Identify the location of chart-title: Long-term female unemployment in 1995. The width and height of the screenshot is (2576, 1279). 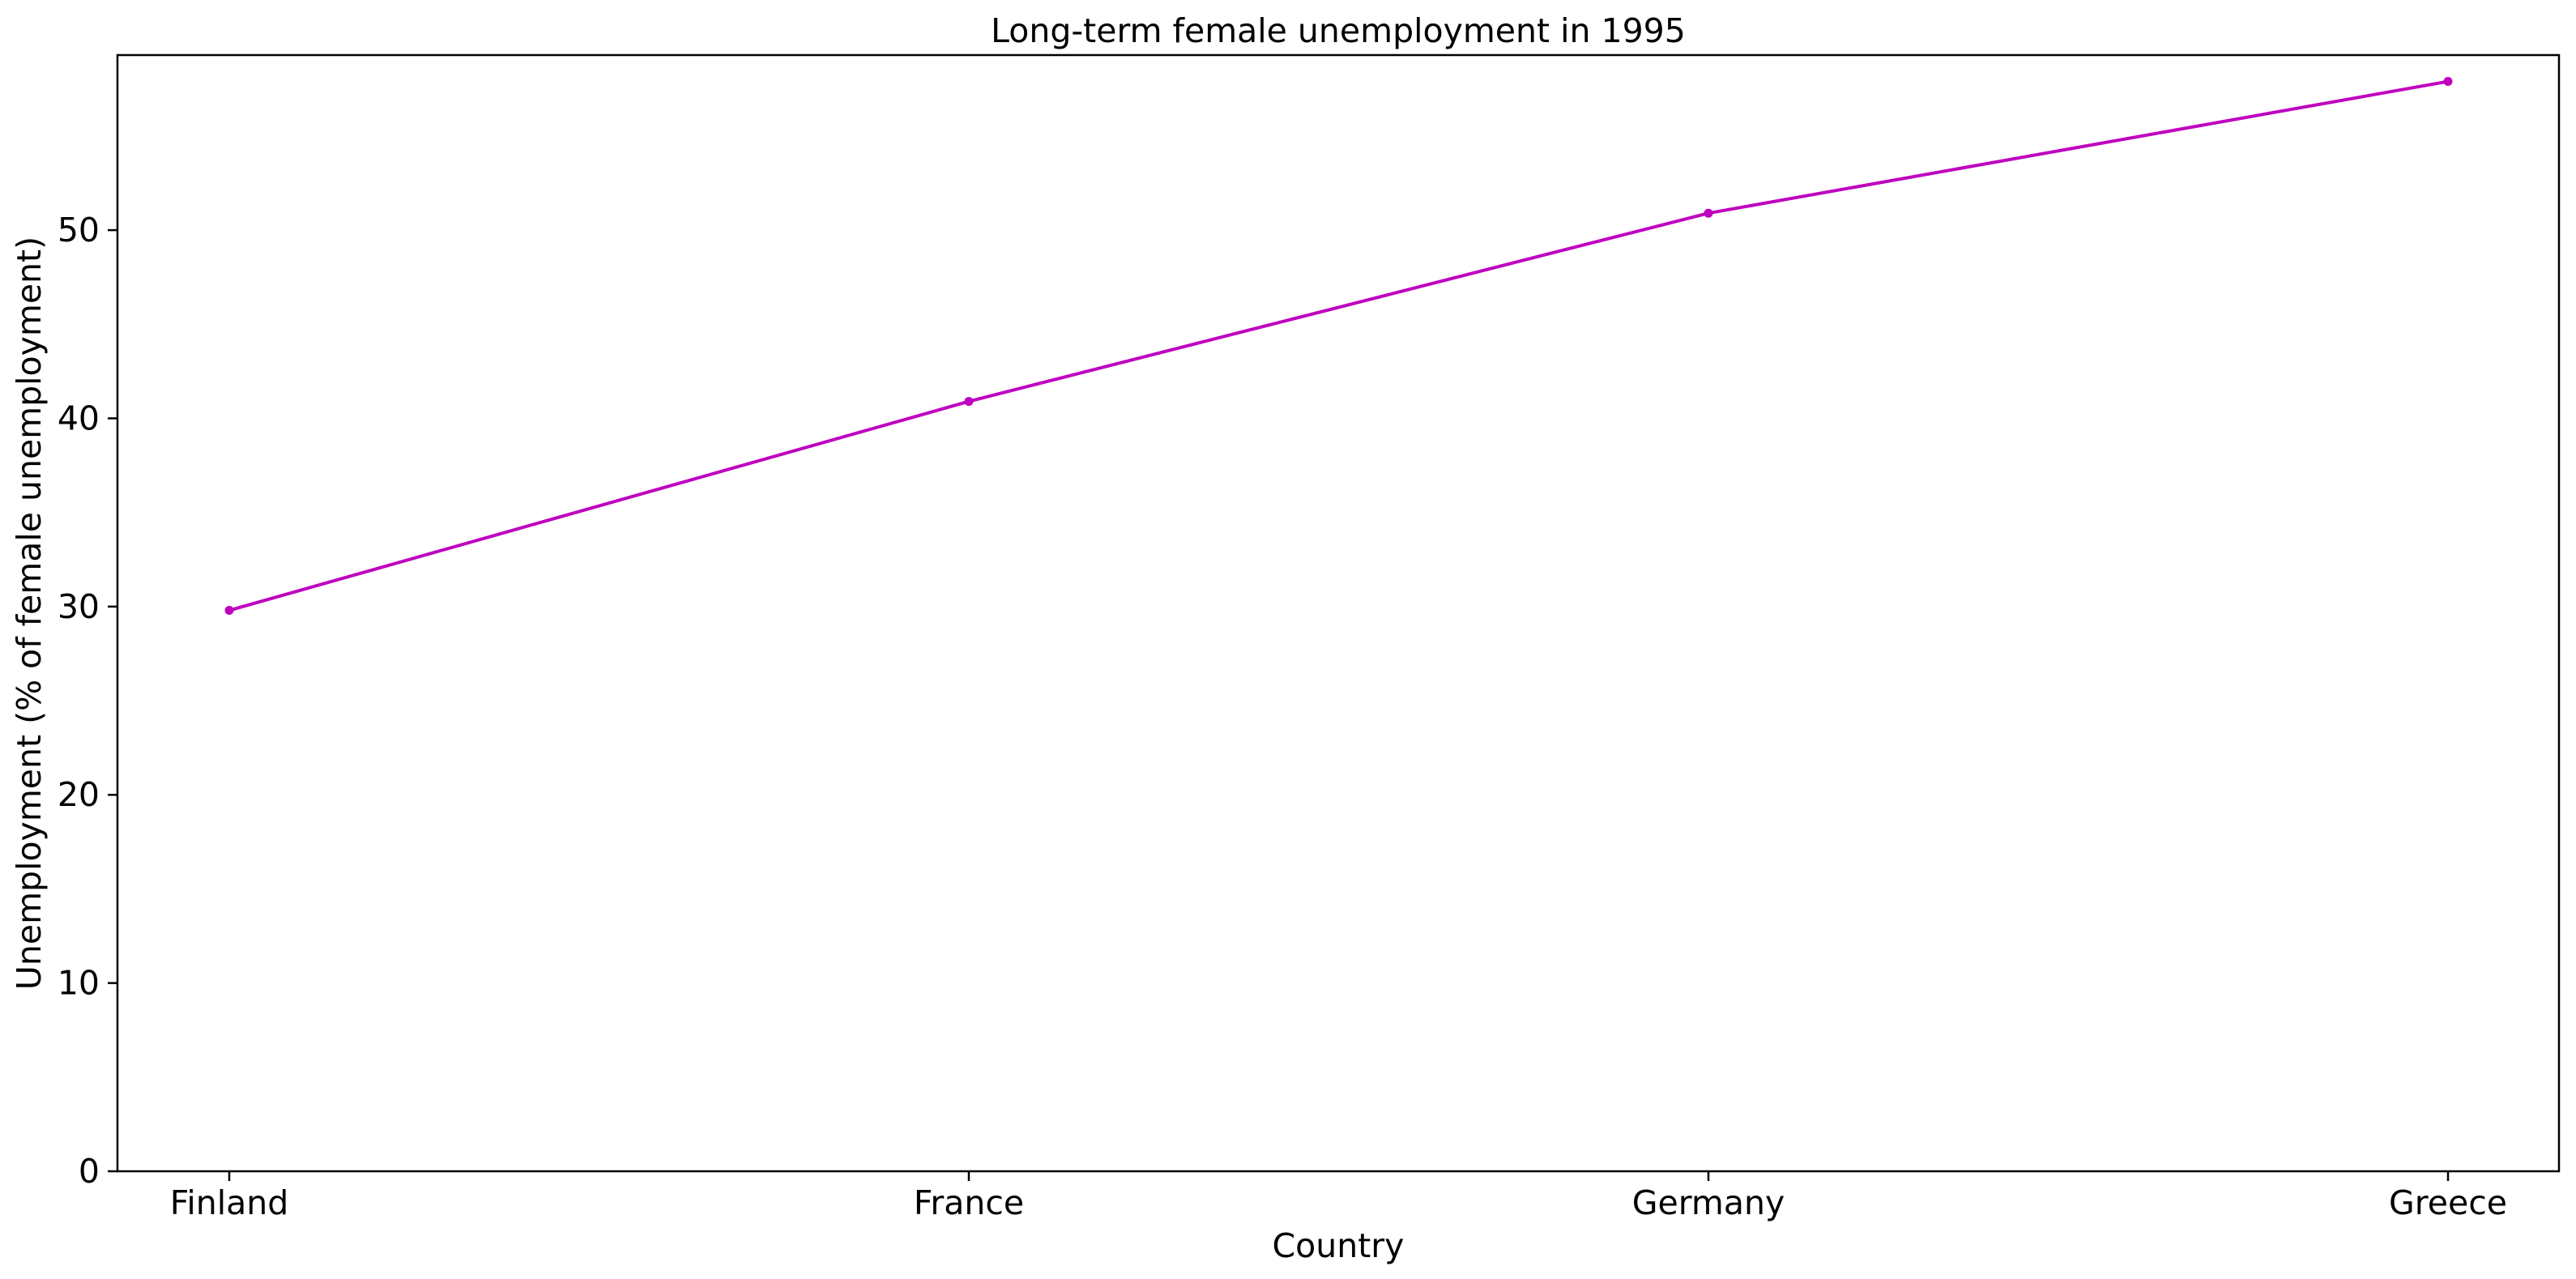
(1339, 30).